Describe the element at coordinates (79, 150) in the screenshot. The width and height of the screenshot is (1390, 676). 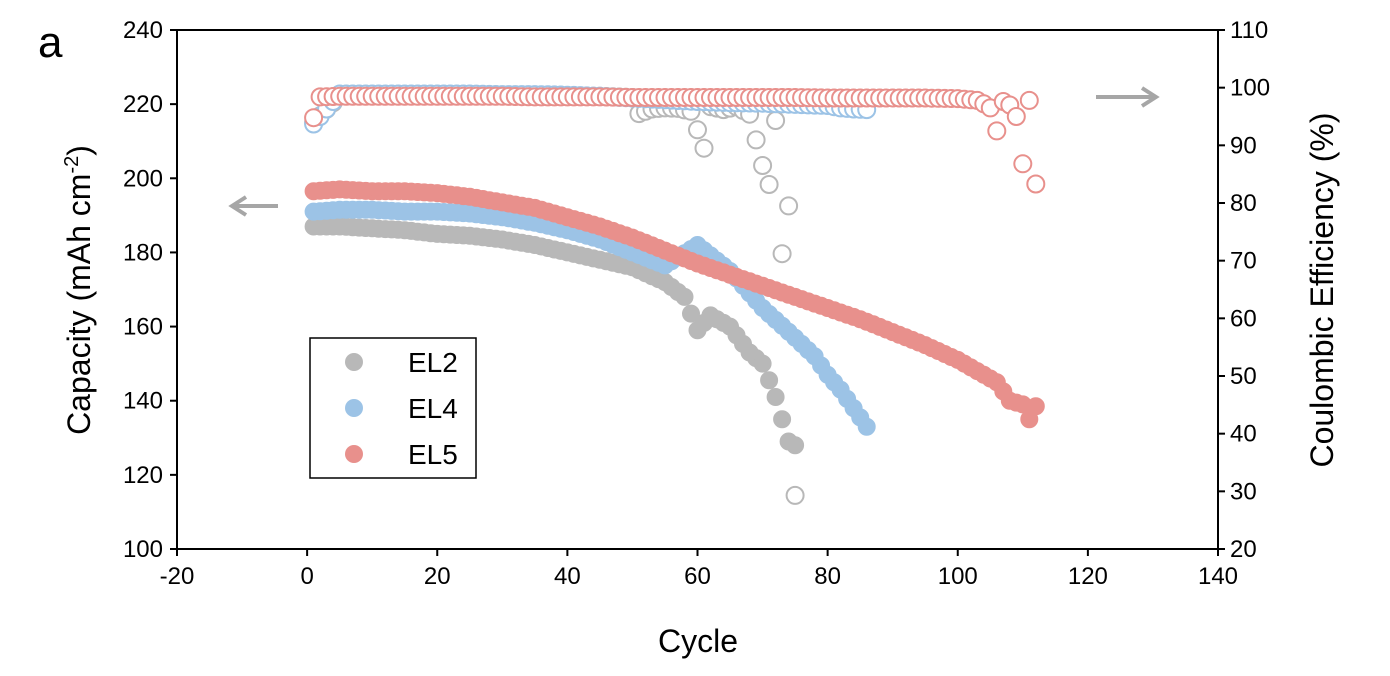
I see `y-left-axis-title-end: )` at that location.